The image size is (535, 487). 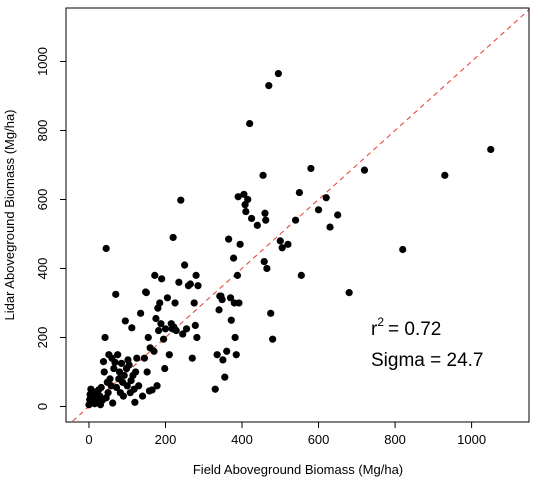 What do you see at coordinates (42, 61) in the screenshot?
I see `y-tick-label: 1000` at bounding box center [42, 61].